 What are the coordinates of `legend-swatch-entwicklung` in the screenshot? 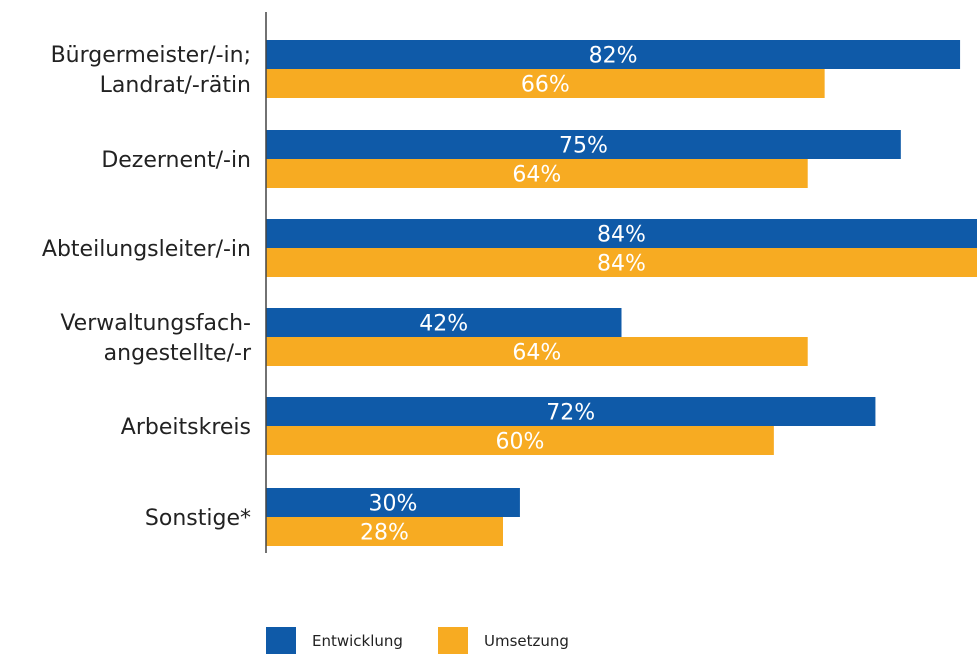 It's located at (281, 640).